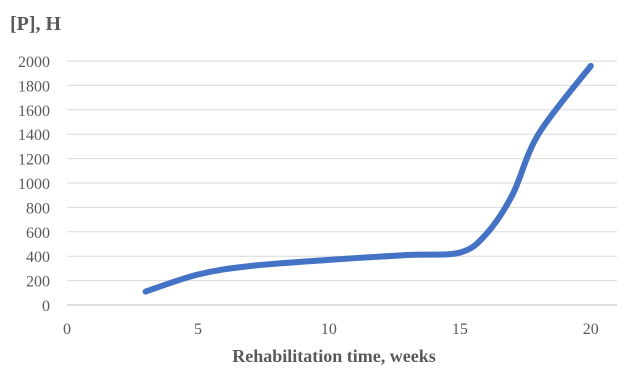  What do you see at coordinates (67, 329) in the screenshot?
I see `x-tick-label: 0` at bounding box center [67, 329].